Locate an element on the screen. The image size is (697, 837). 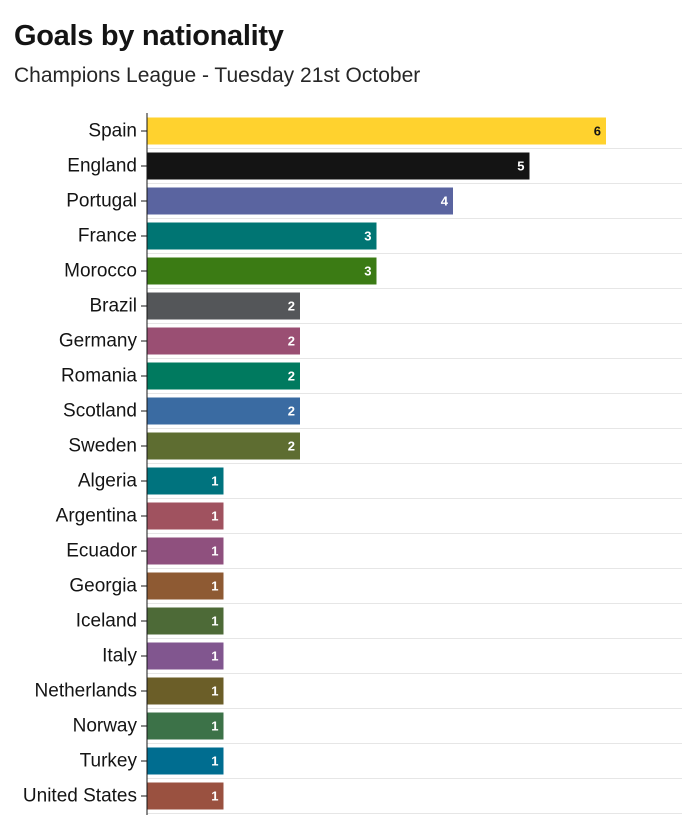
category-label: United States is located at coordinates (80, 796).